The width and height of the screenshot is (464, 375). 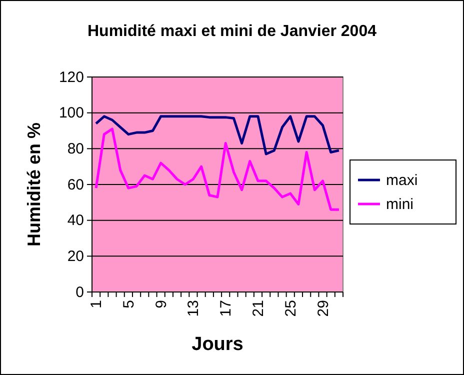 What do you see at coordinates (75, 256) in the screenshot?
I see `y-tick-label: 20` at bounding box center [75, 256].